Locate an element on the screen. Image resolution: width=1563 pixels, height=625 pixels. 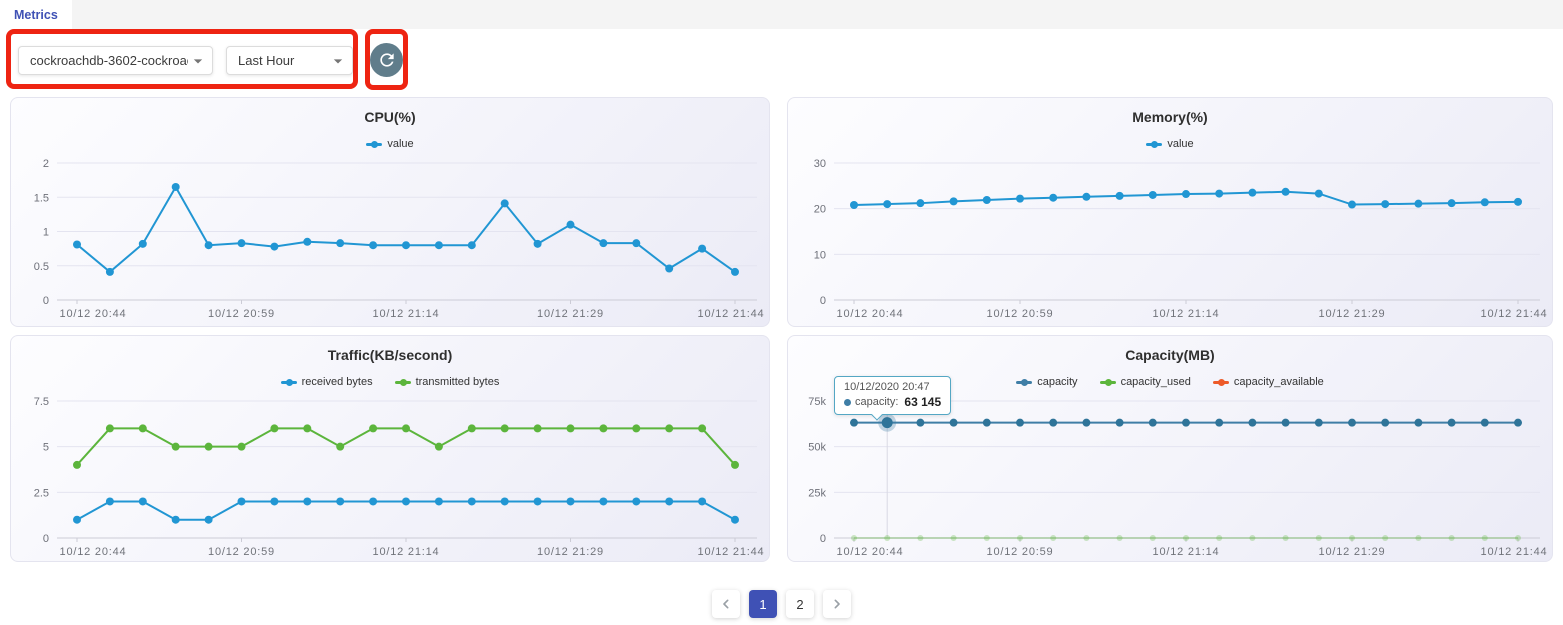
chart-title: Memory(%) is located at coordinates (1170, 117).